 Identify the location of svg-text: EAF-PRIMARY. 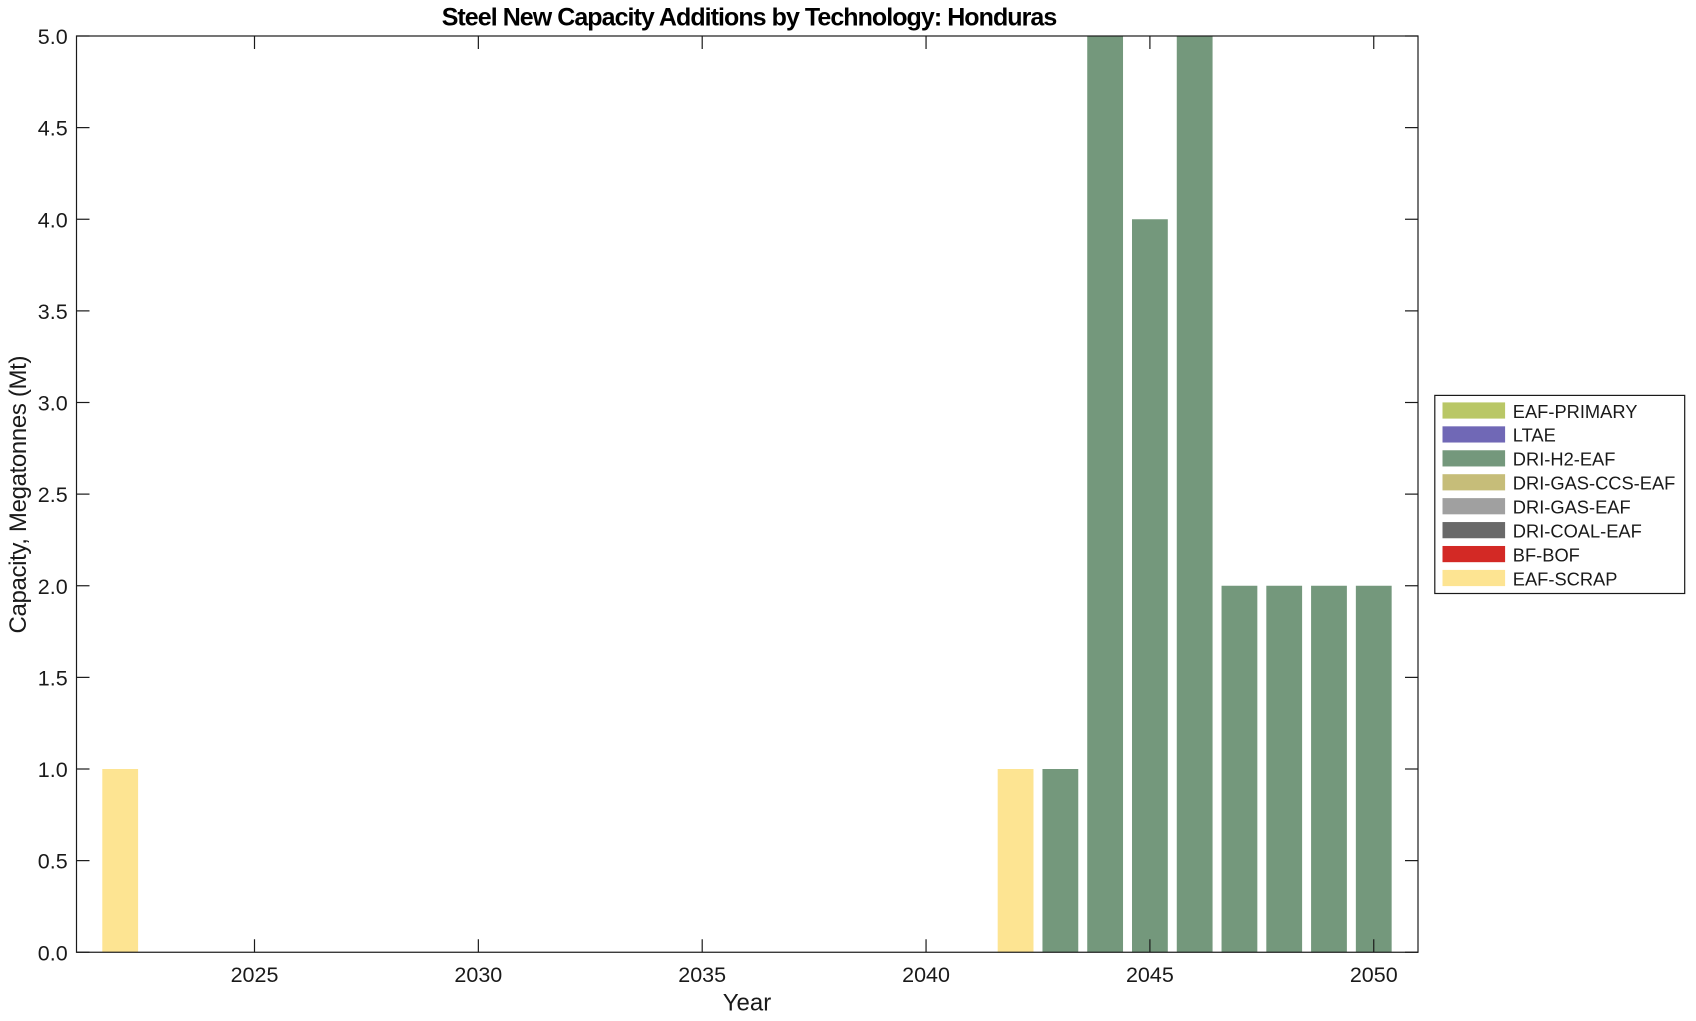
(1575, 411).